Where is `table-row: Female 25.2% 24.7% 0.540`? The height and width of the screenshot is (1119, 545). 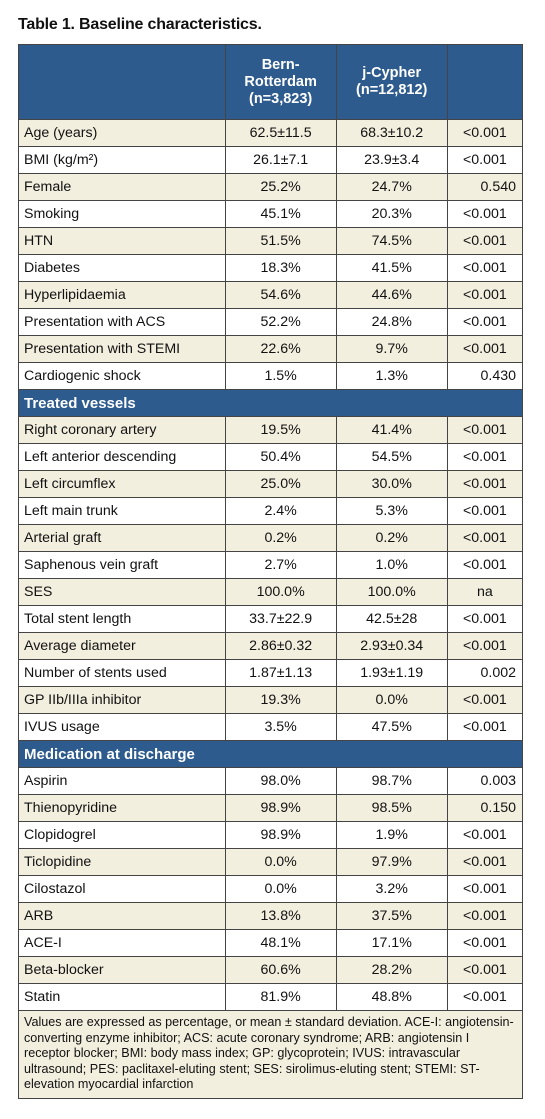
table-row: Female 25.2% 24.7% 0.540 is located at coordinates (271, 187).